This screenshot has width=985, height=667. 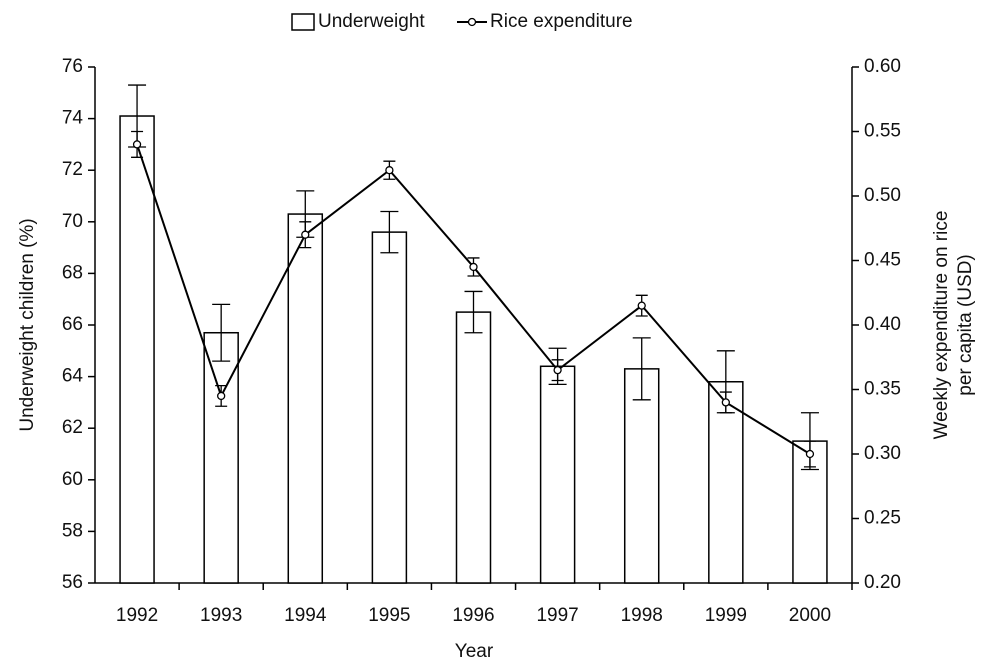 What do you see at coordinates (473, 615) in the screenshot?
I see `x-tick-label: 1996` at bounding box center [473, 615].